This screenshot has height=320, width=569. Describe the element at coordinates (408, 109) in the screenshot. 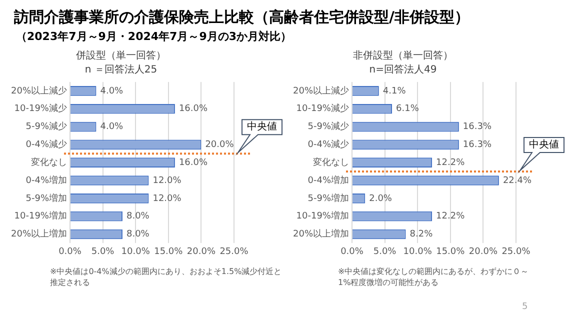

I see `data-label: 6.1%` at that location.